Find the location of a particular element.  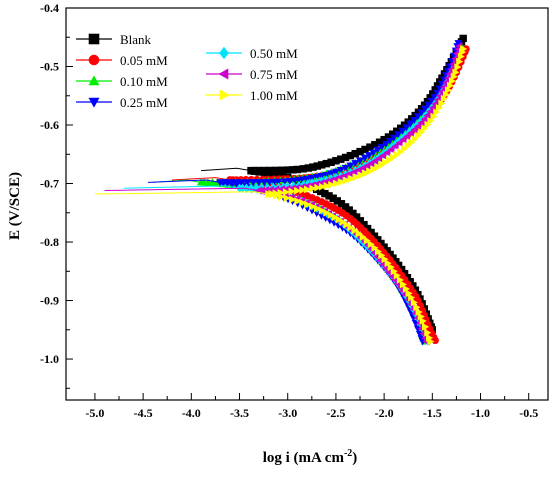

x-axis-label: log i (mA cm-2) is located at coordinates (310, 457).